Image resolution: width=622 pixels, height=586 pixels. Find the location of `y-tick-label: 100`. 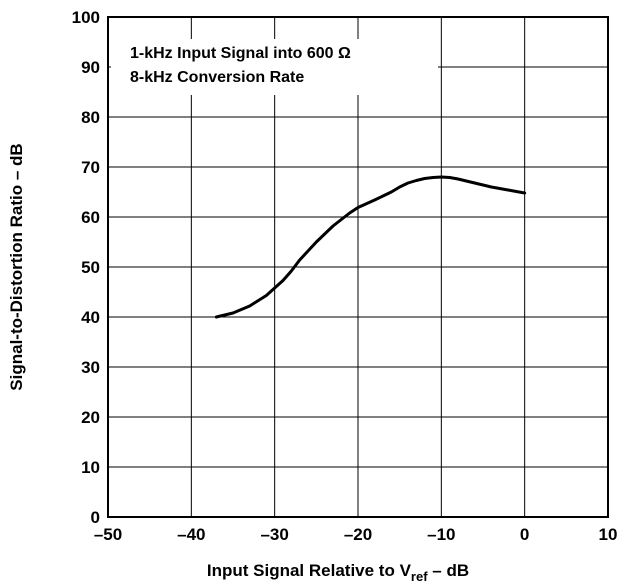

y-tick-label: 100 is located at coordinates (86, 17).